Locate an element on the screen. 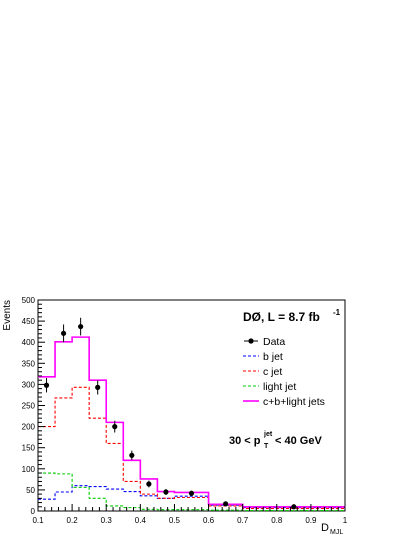 This screenshot has width=415, height=537. x-tick-label: 0.4 is located at coordinates (141, 520).